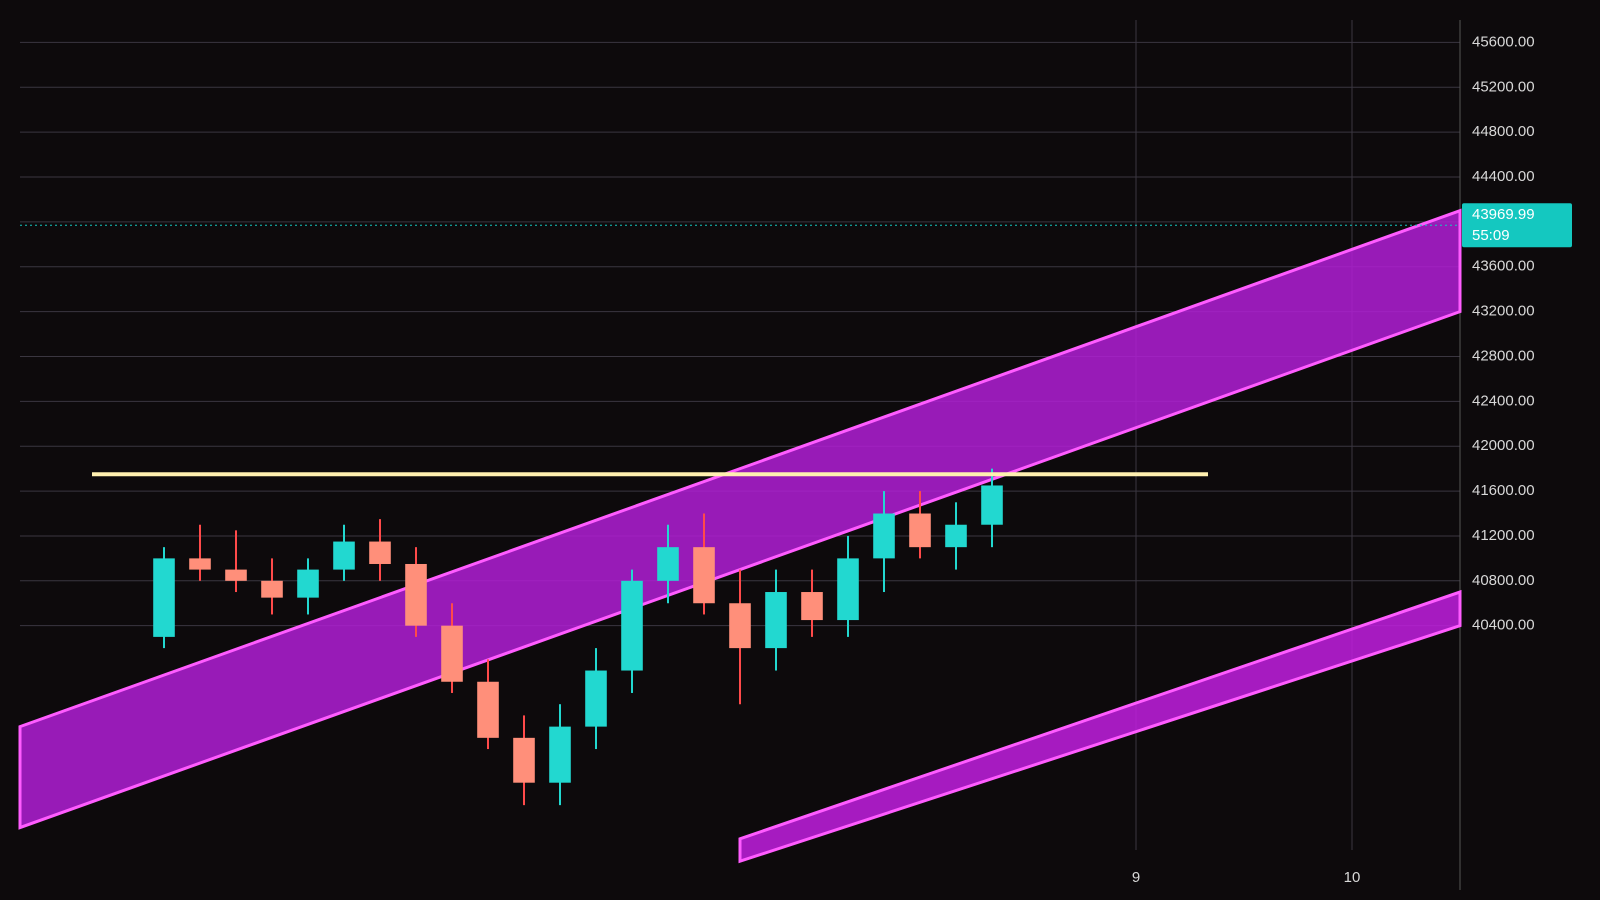 The width and height of the screenshot is (1600, 900). Describe the element at coordinates (1503, 625) in the screenshot. I see `y-tick-label: 40400.00` at that location.